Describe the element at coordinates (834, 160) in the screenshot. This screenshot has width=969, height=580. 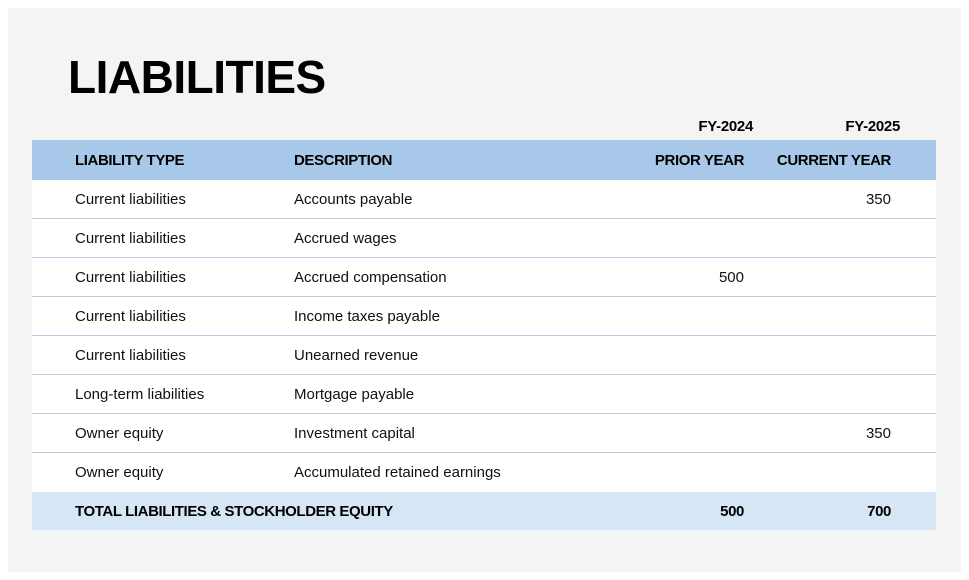
I see `header-current-year: CURRENT YEAR` at that location.